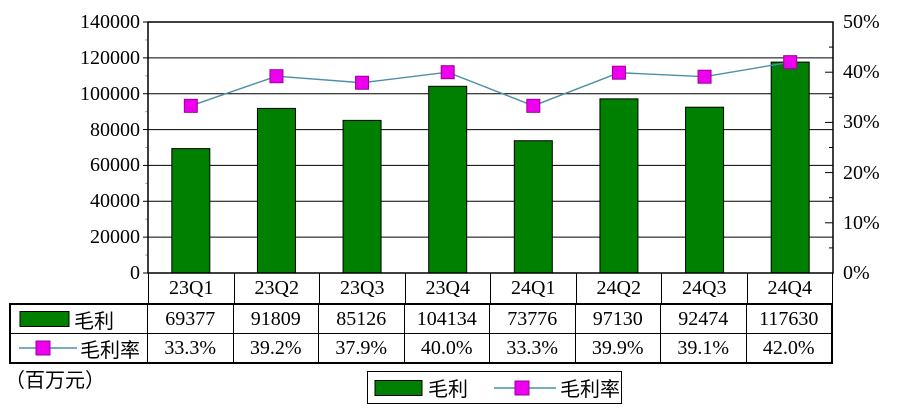 The image size is (902, 417). What do you see at coordinates (861, 222) in the screenshot?
I see `right-axis-tick-label: 10%` at bounding box center [861, 222].